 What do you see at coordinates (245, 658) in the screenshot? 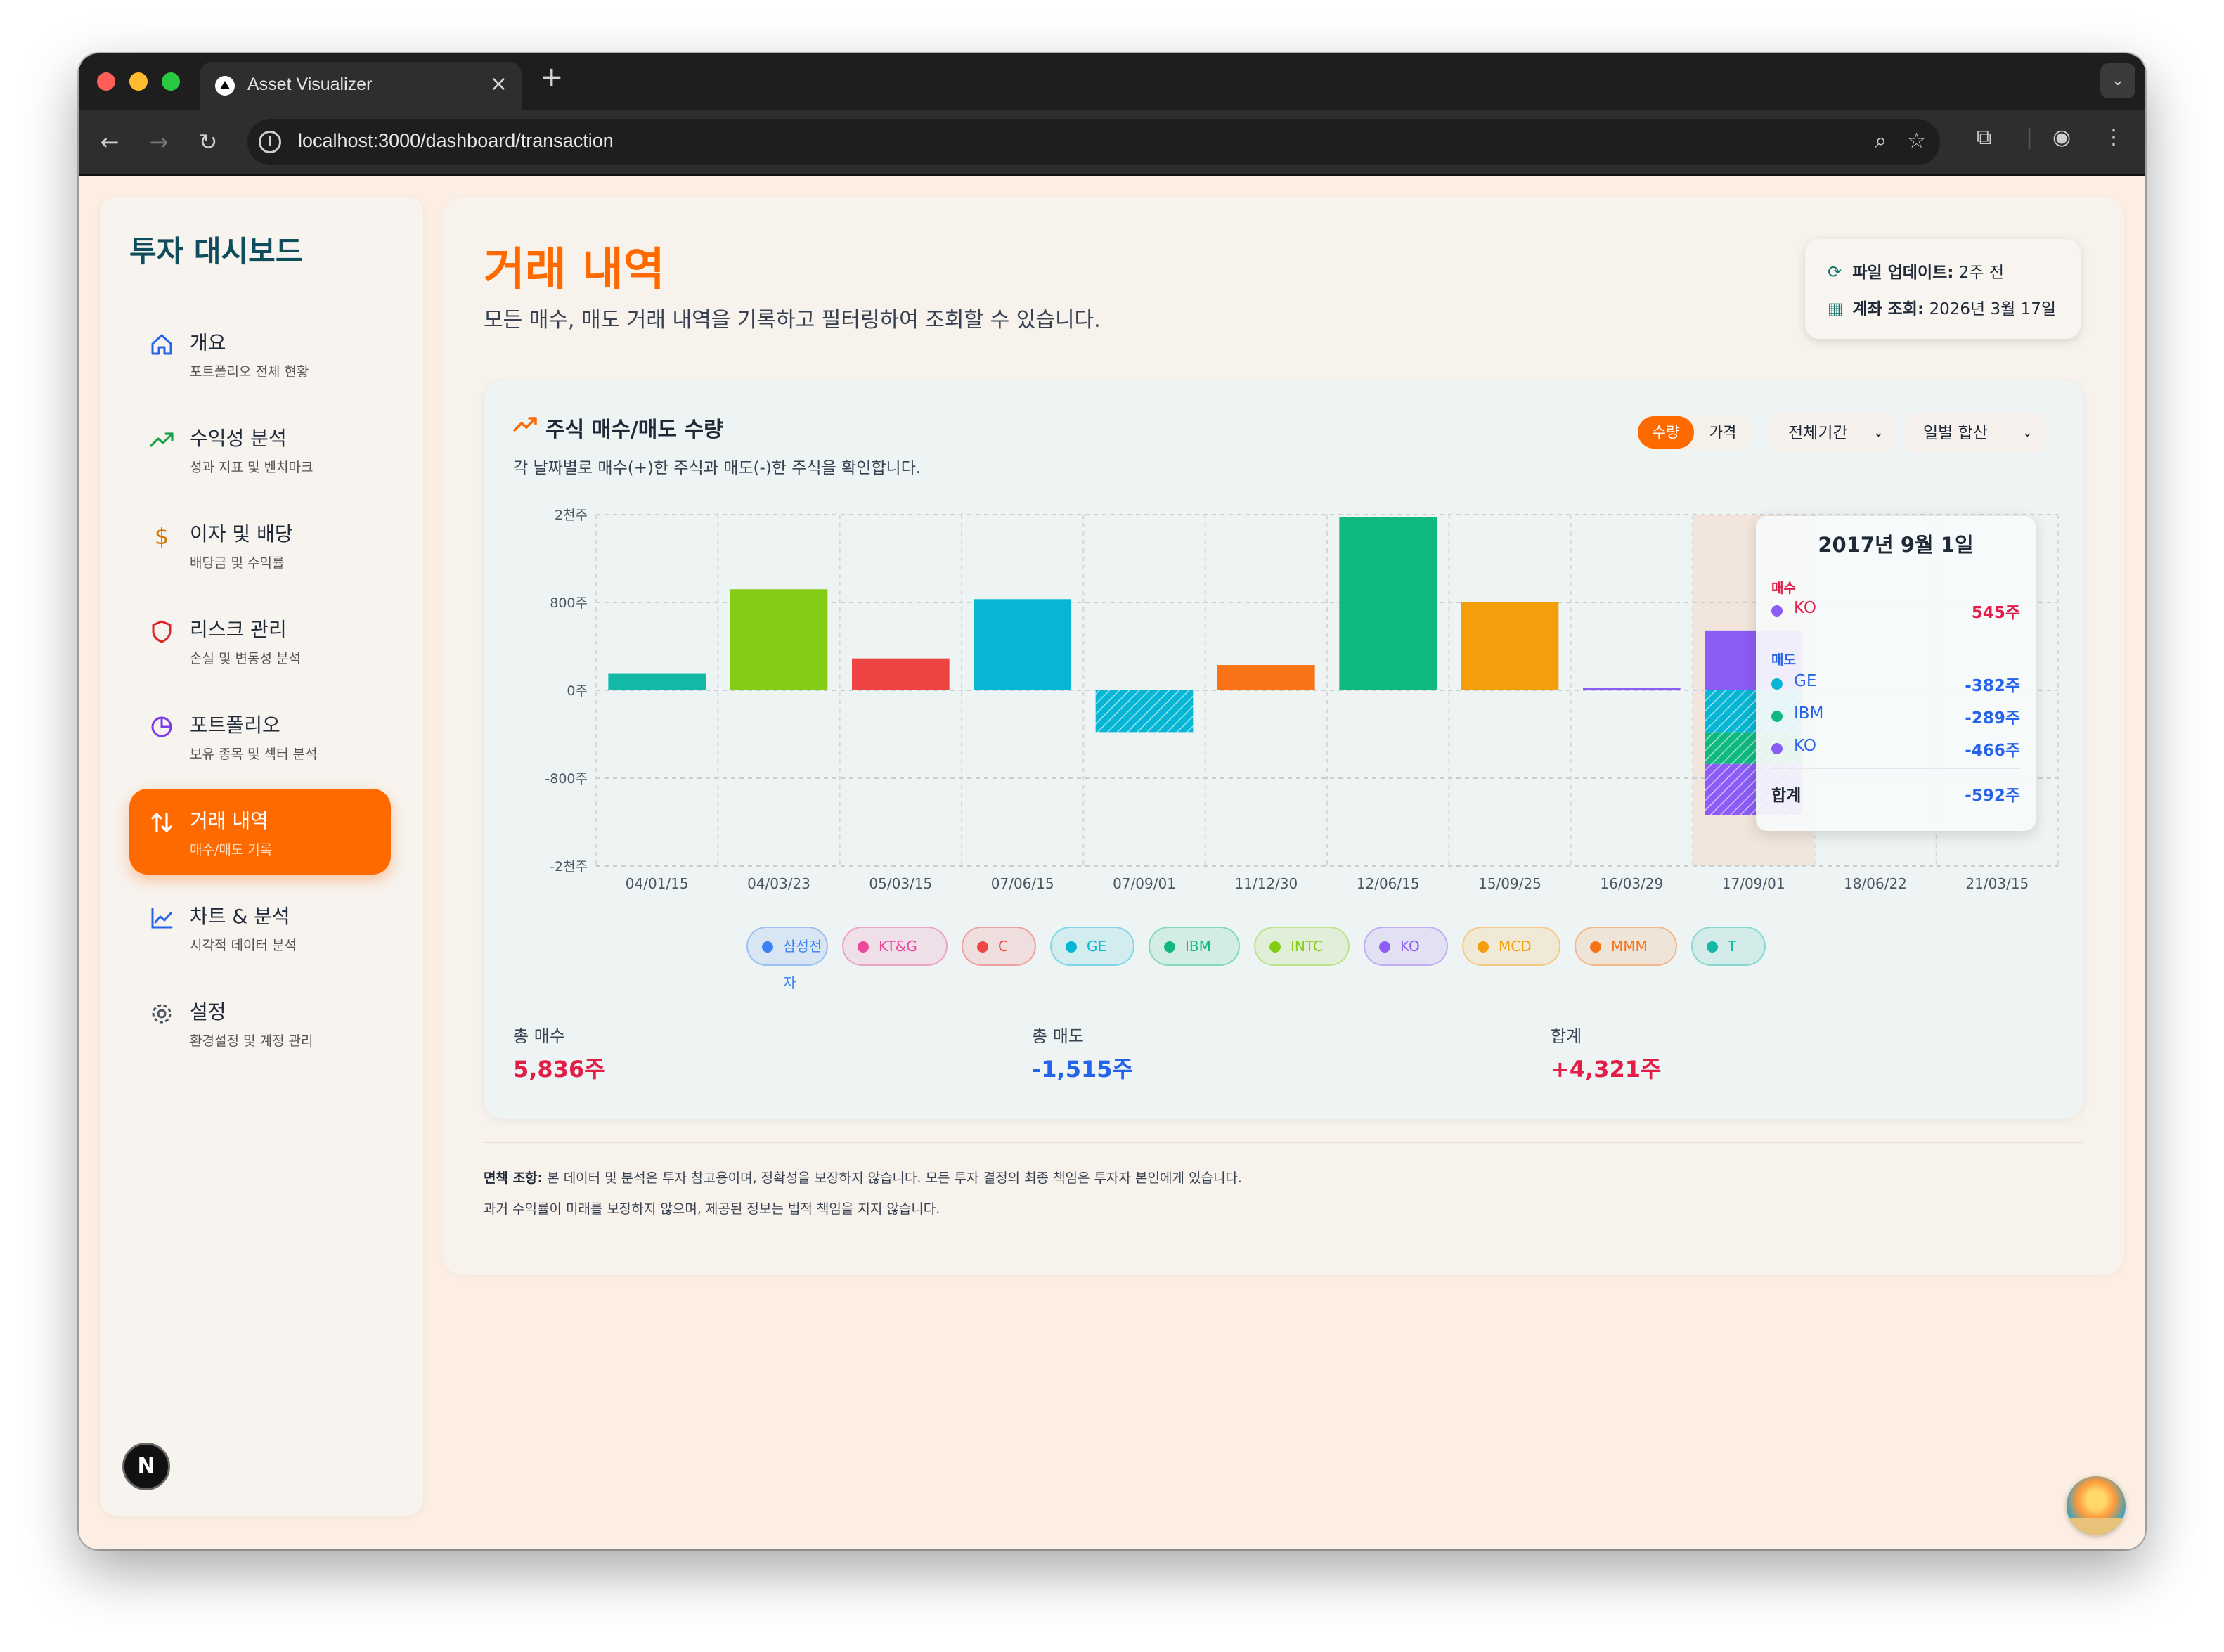
I see `sidebar-item-sub: 손실 및 변동성 분석` at bounding box center [245, 658].